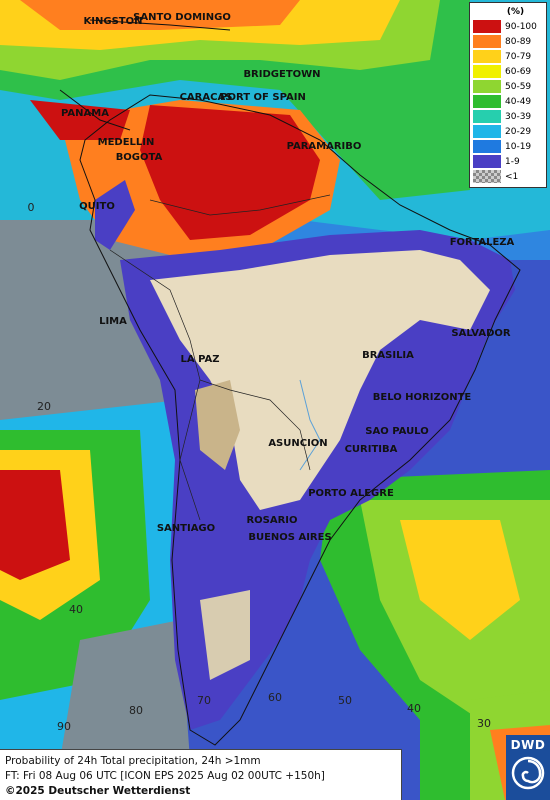 The image size is (550, 800). Describe the element at coordinates (289, 537) in the screenshot. I see `city-label: BUENOS AIRES` at that location.